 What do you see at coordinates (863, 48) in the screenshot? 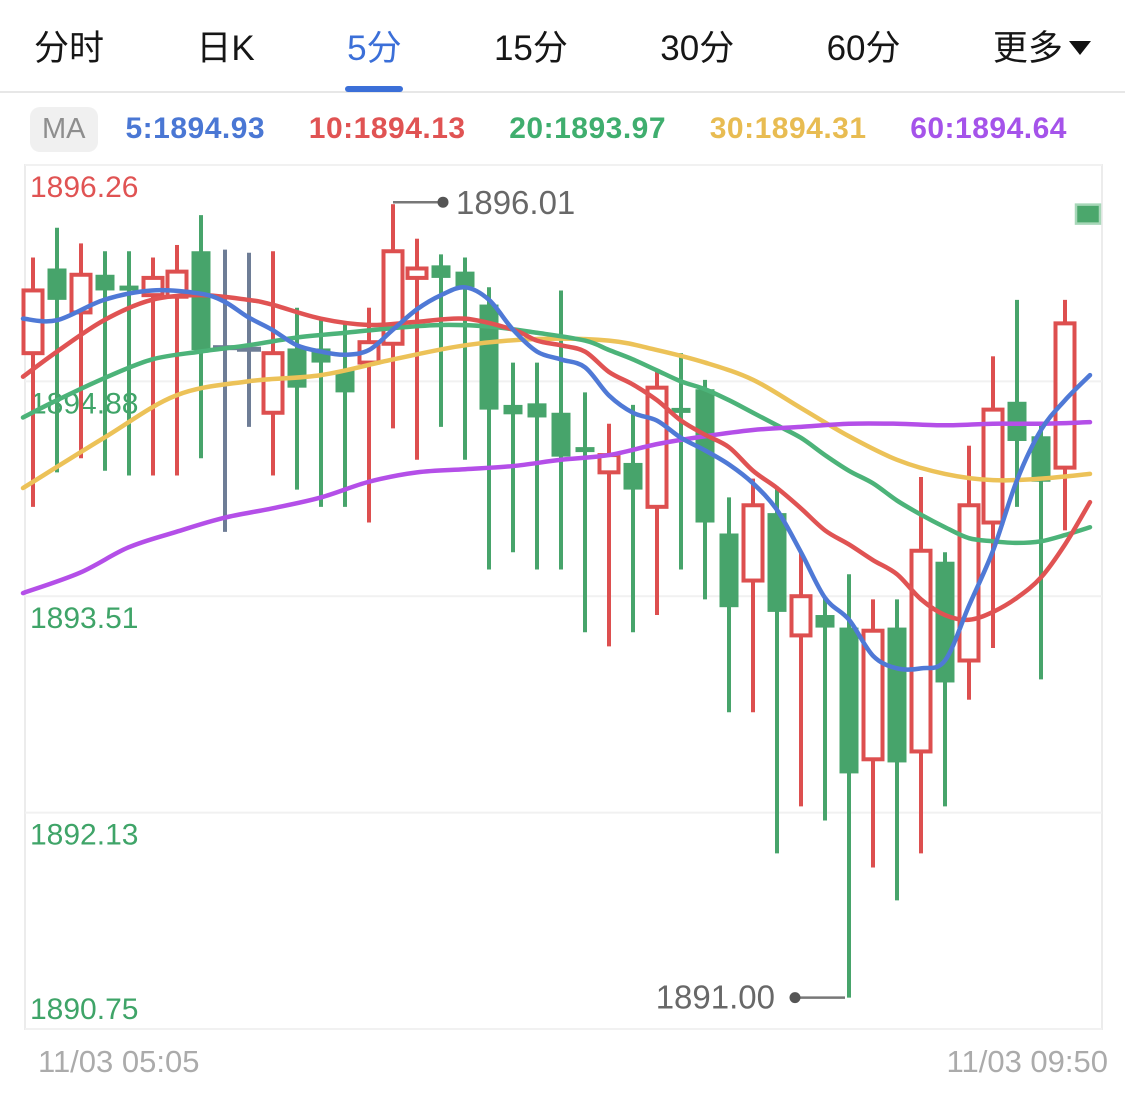
I see `tab-6: 60分` at bounding box center [863, 48].